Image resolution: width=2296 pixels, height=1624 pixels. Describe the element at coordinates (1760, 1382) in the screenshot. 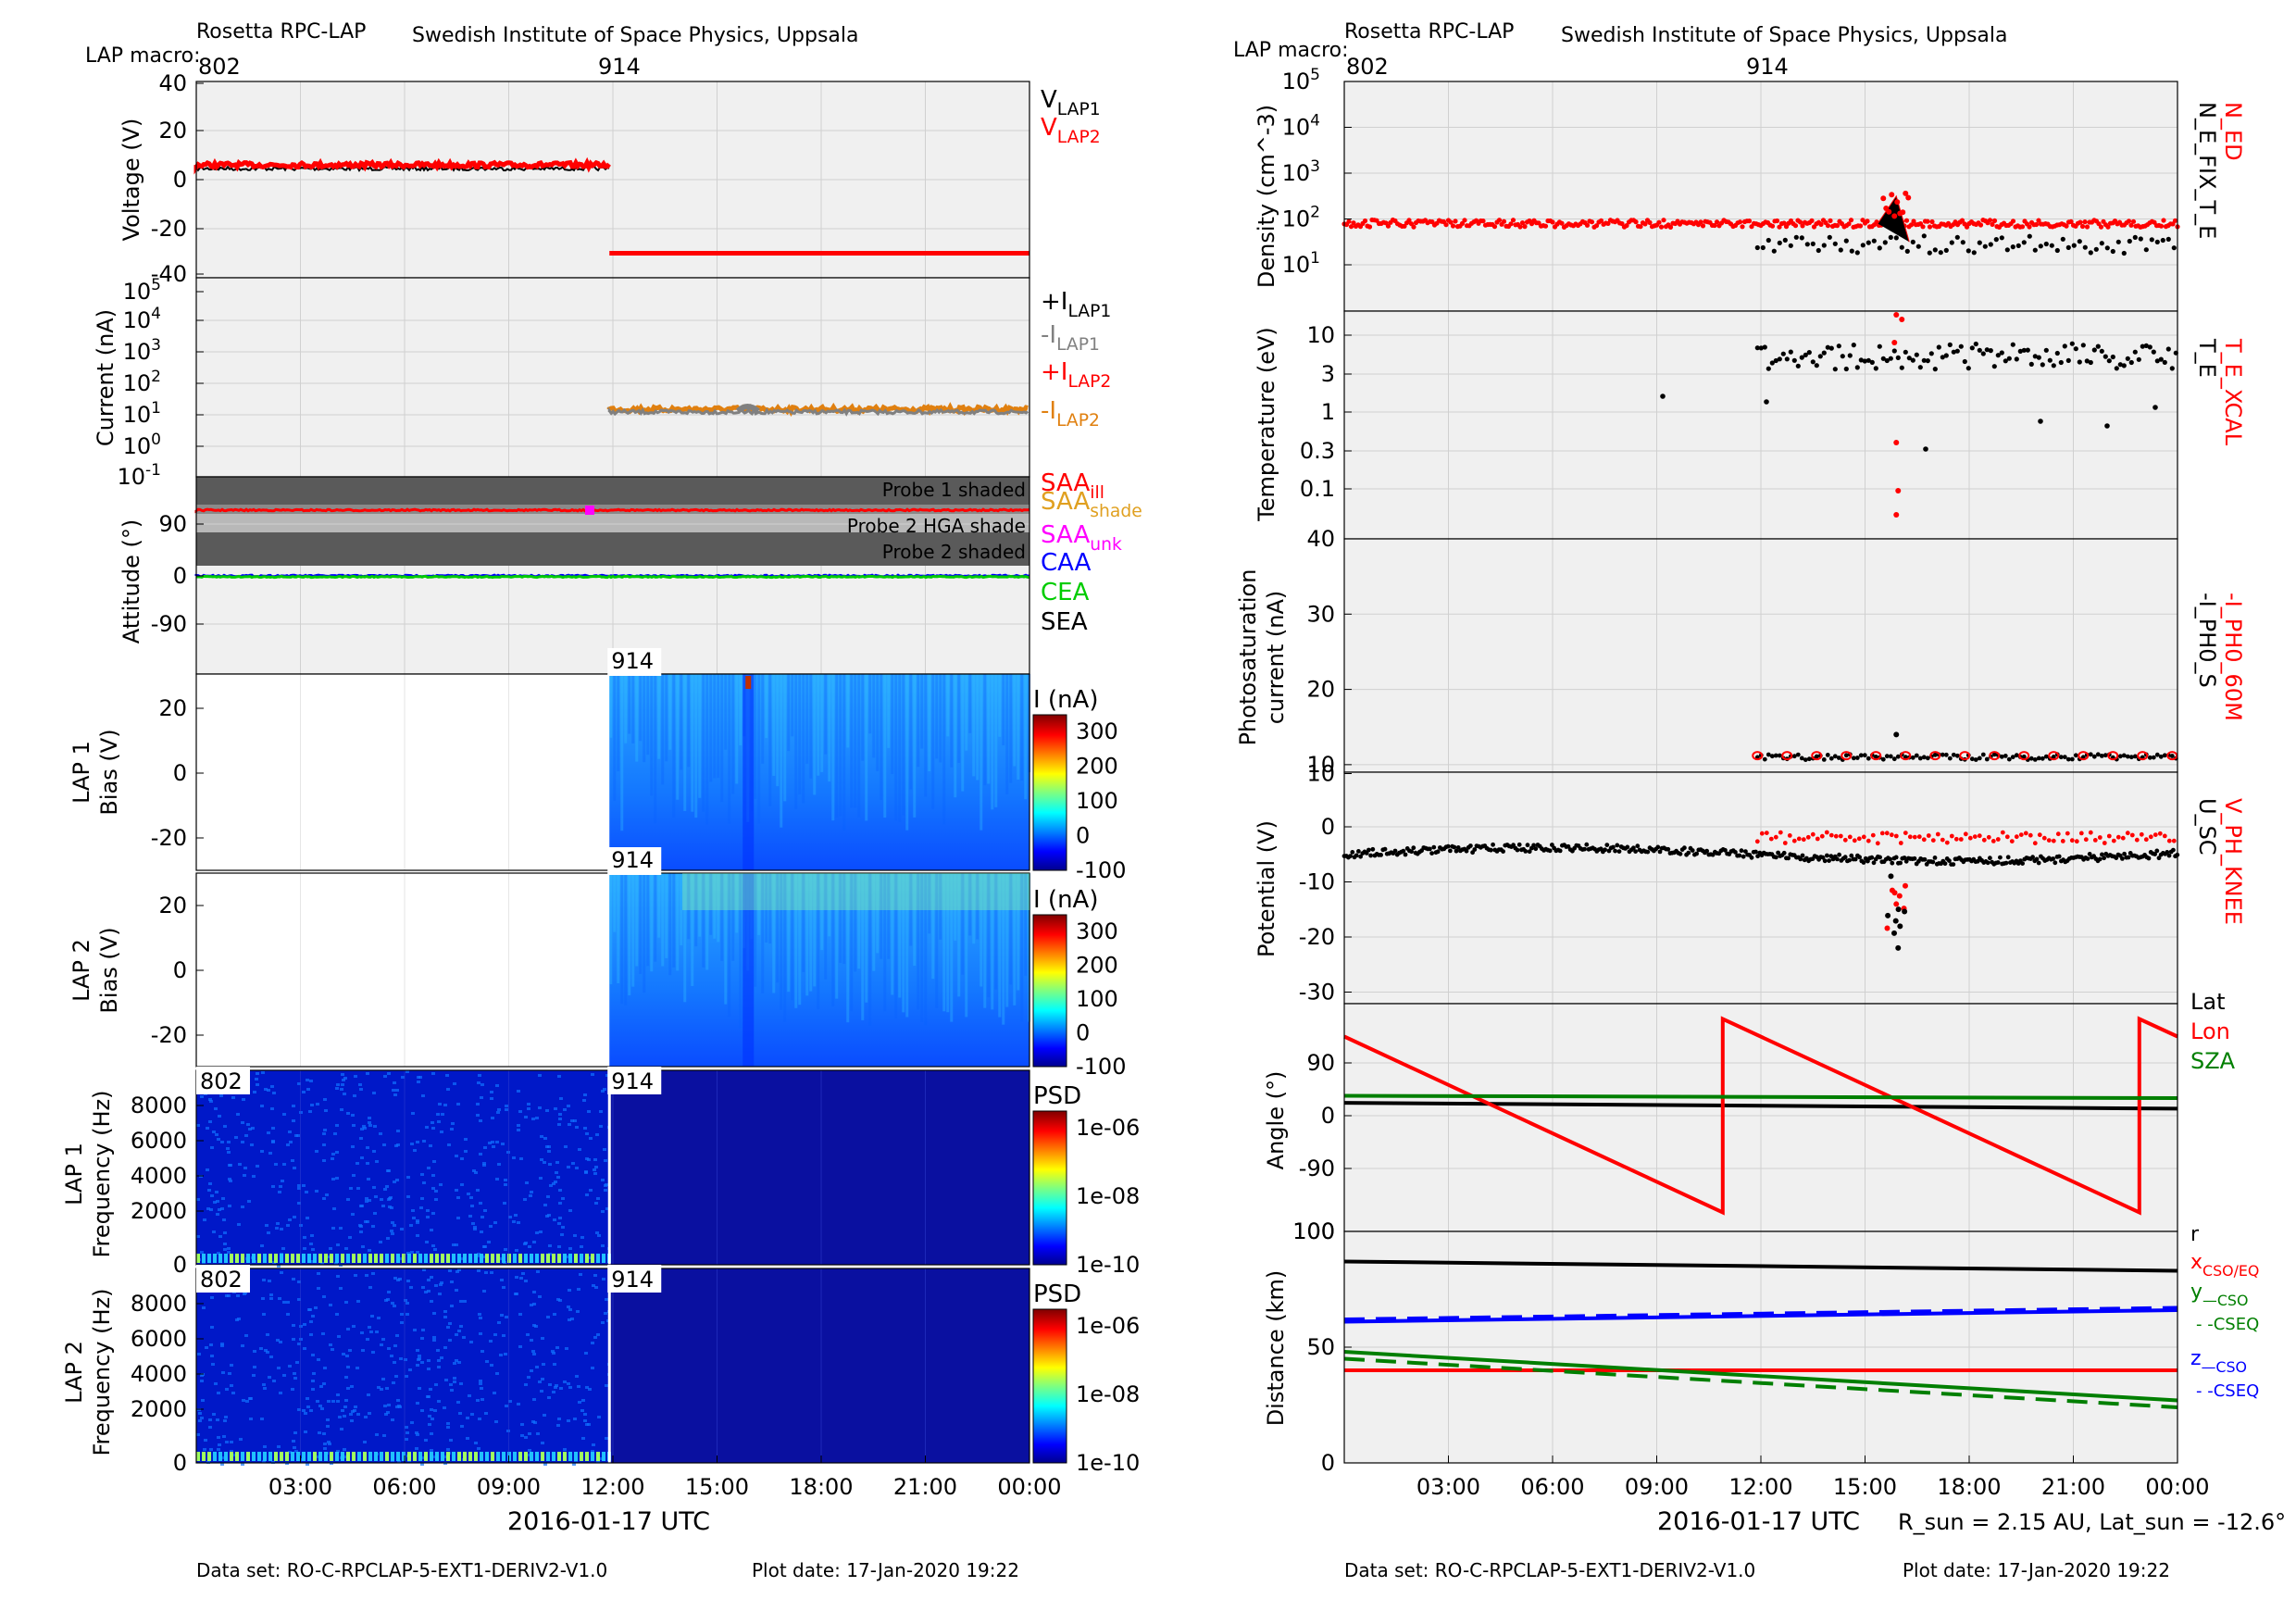

I see `distance-ycseq-line` at that location.